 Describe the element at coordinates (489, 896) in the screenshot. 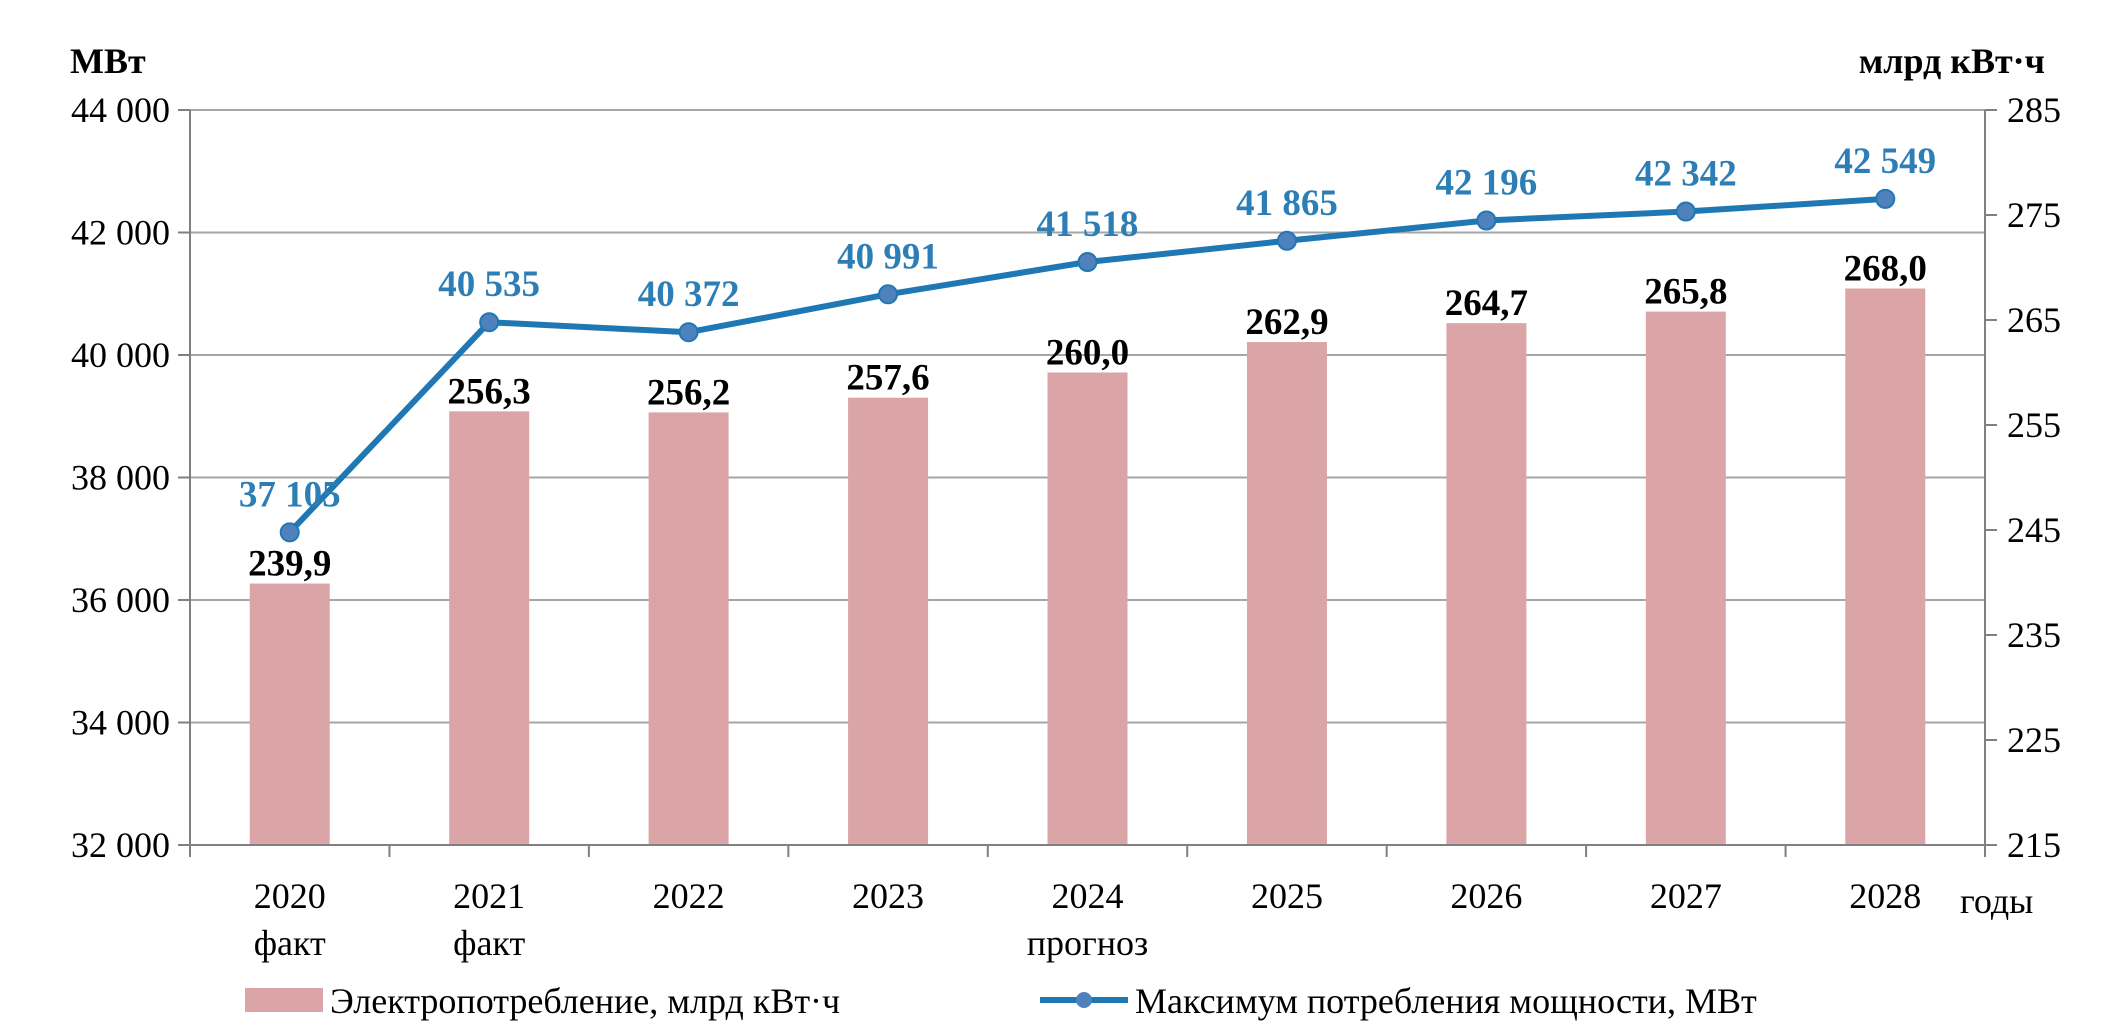

I see `x-tick-label: 2021` at that location.